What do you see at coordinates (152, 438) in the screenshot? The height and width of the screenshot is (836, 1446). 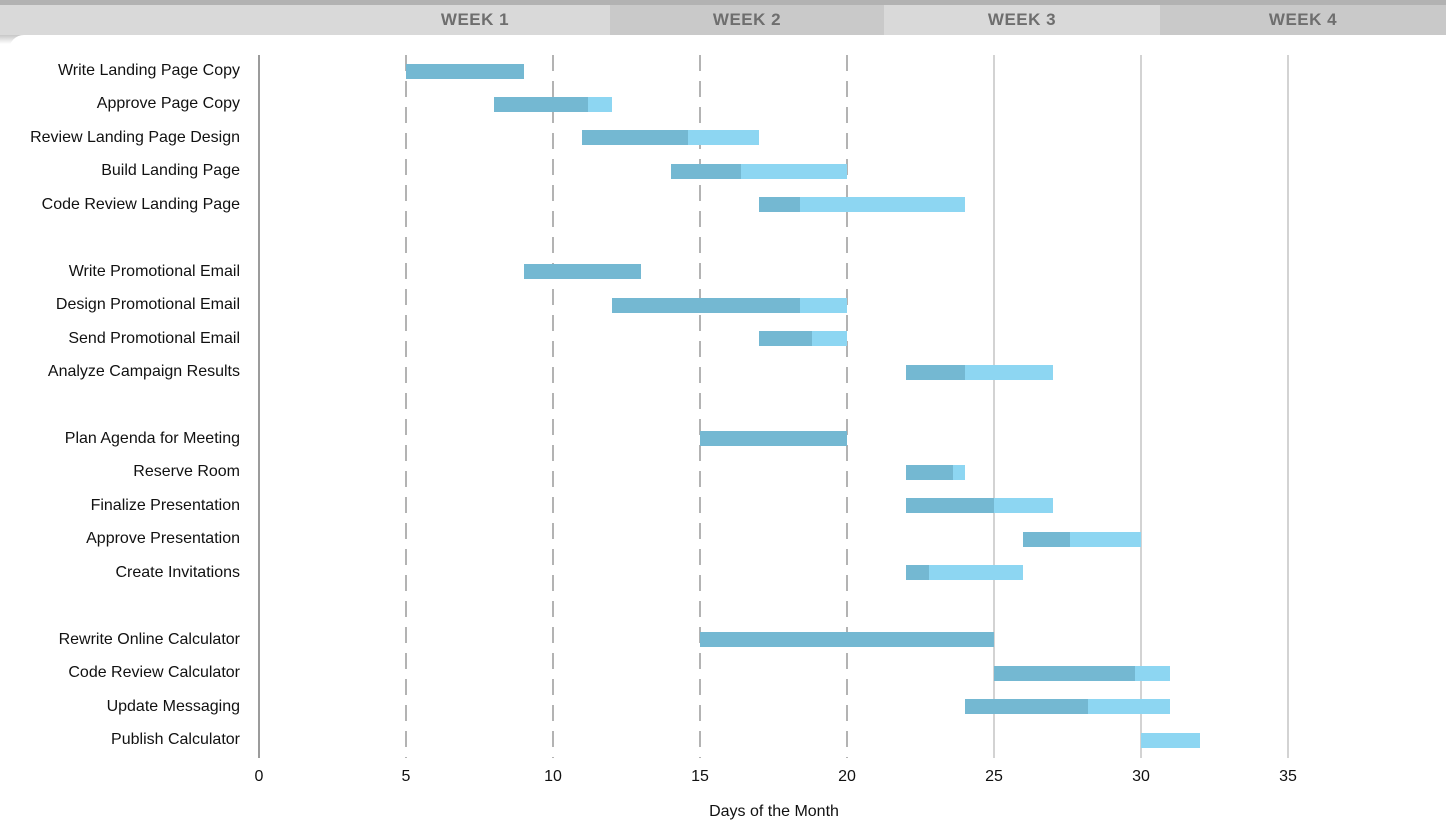 I see `task-label: Plan Agenda for Meeting` at bounding box center [152, 438].